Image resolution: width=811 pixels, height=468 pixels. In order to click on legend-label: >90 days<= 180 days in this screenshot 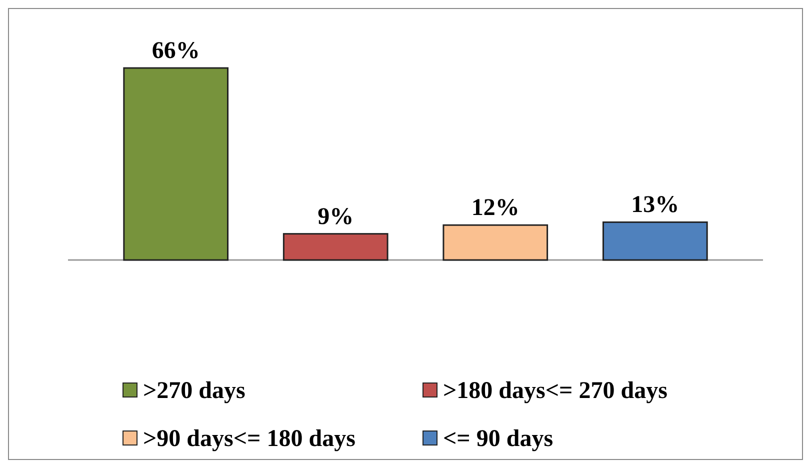, I will do `click(249, 439)`.